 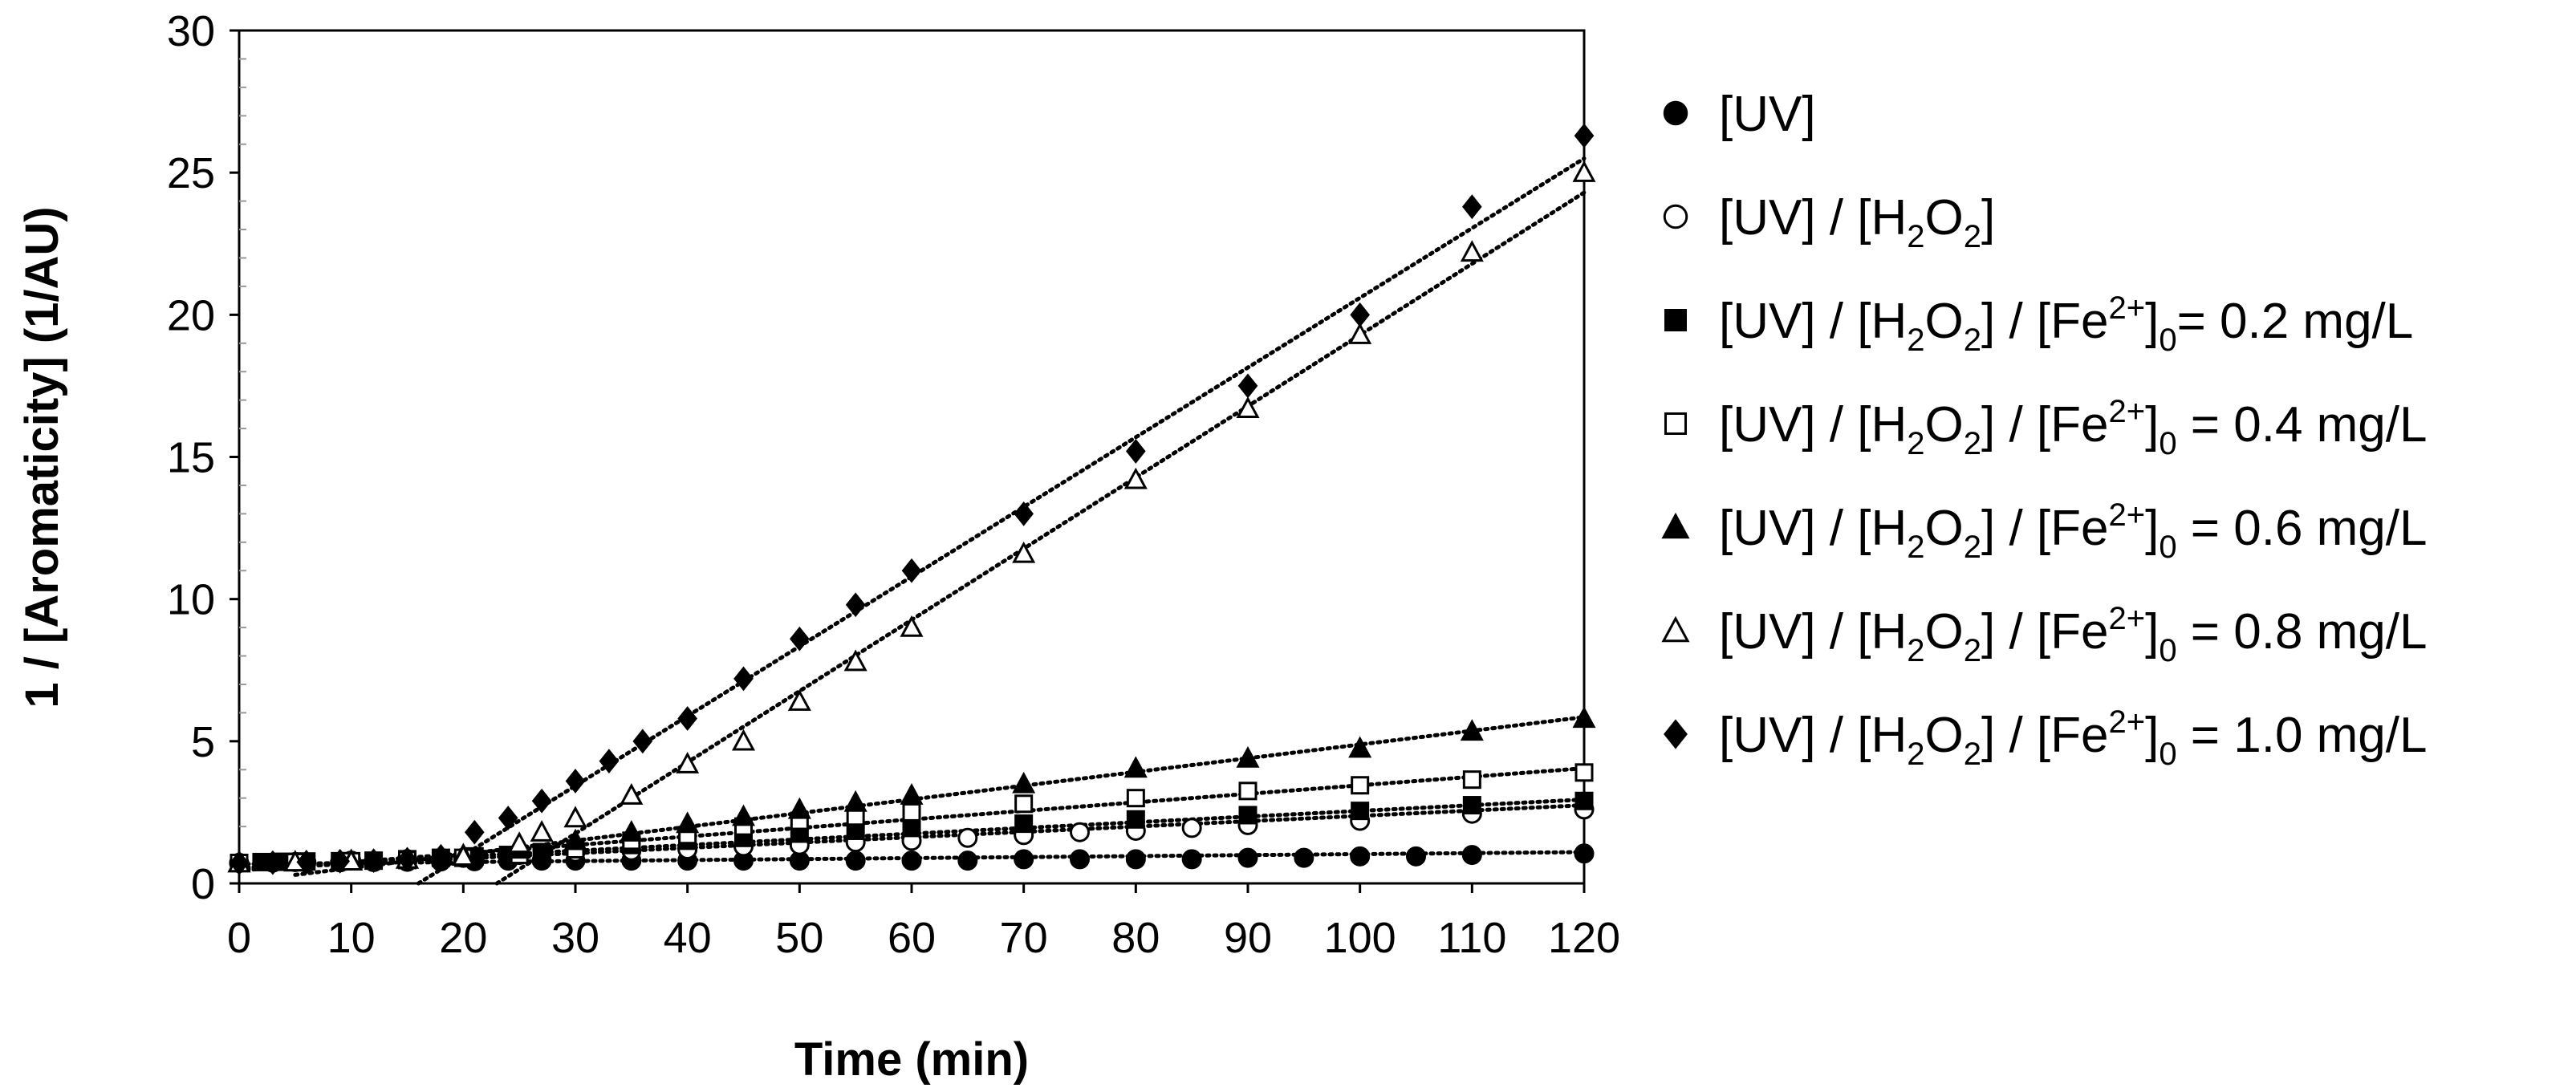 I want to click on legend-text-part: = 0.8 mg/L, so click(x=2302, y=632).